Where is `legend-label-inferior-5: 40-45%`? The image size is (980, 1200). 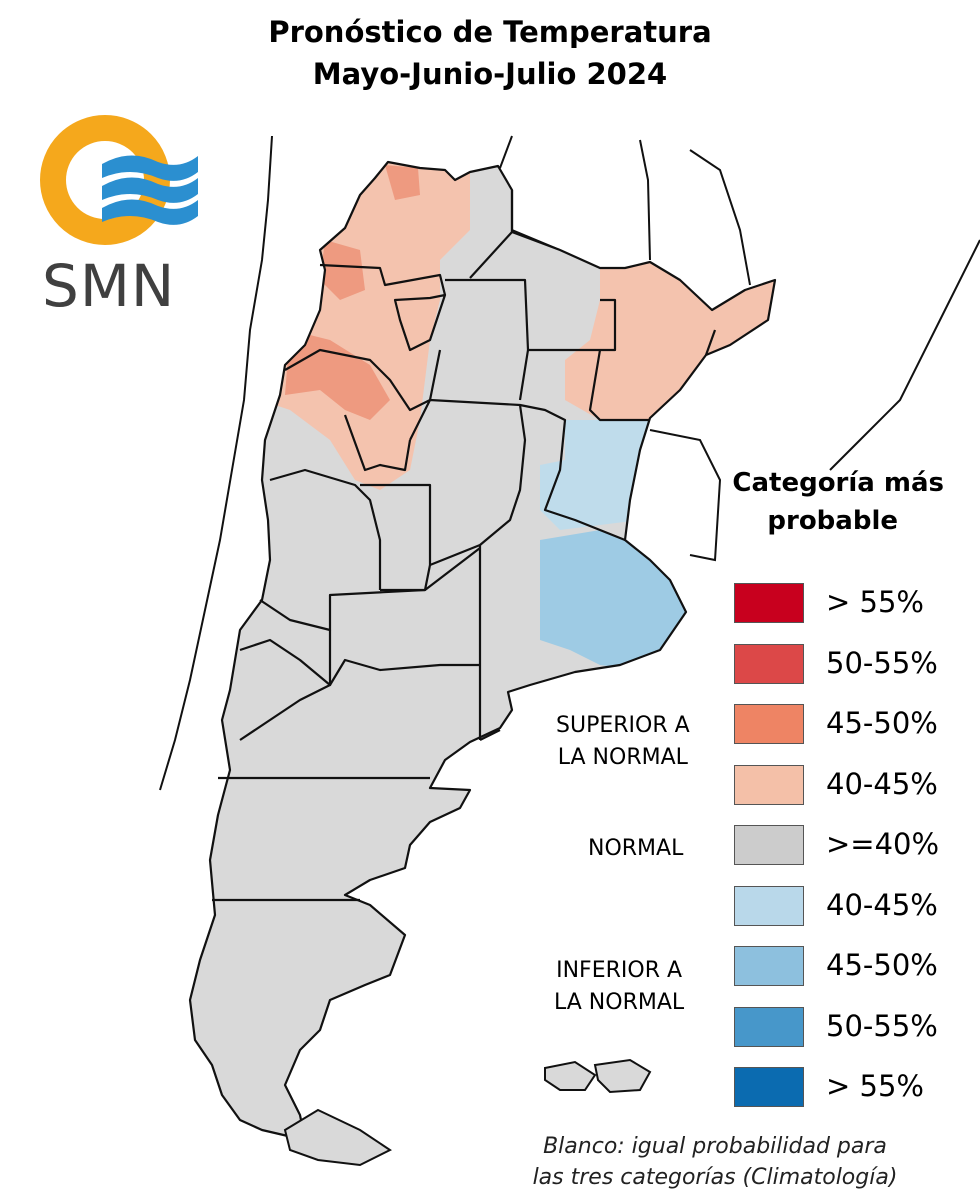 legend-label-inferior-5: 40-45% is located at coordinates (882, 905).